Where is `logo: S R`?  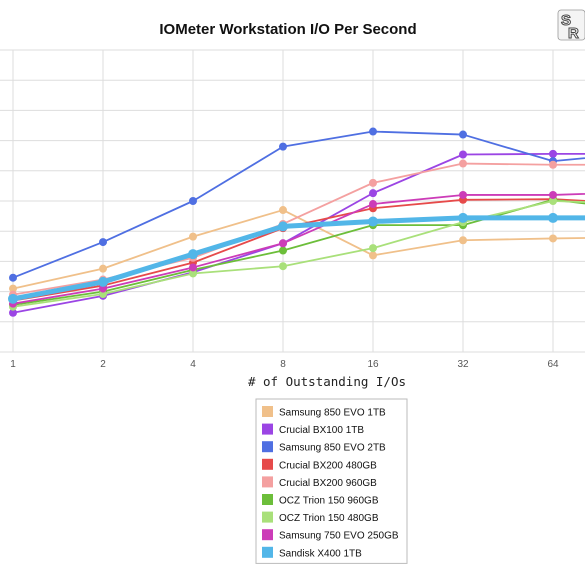 logo: S R is located at coordinates (571, 26).